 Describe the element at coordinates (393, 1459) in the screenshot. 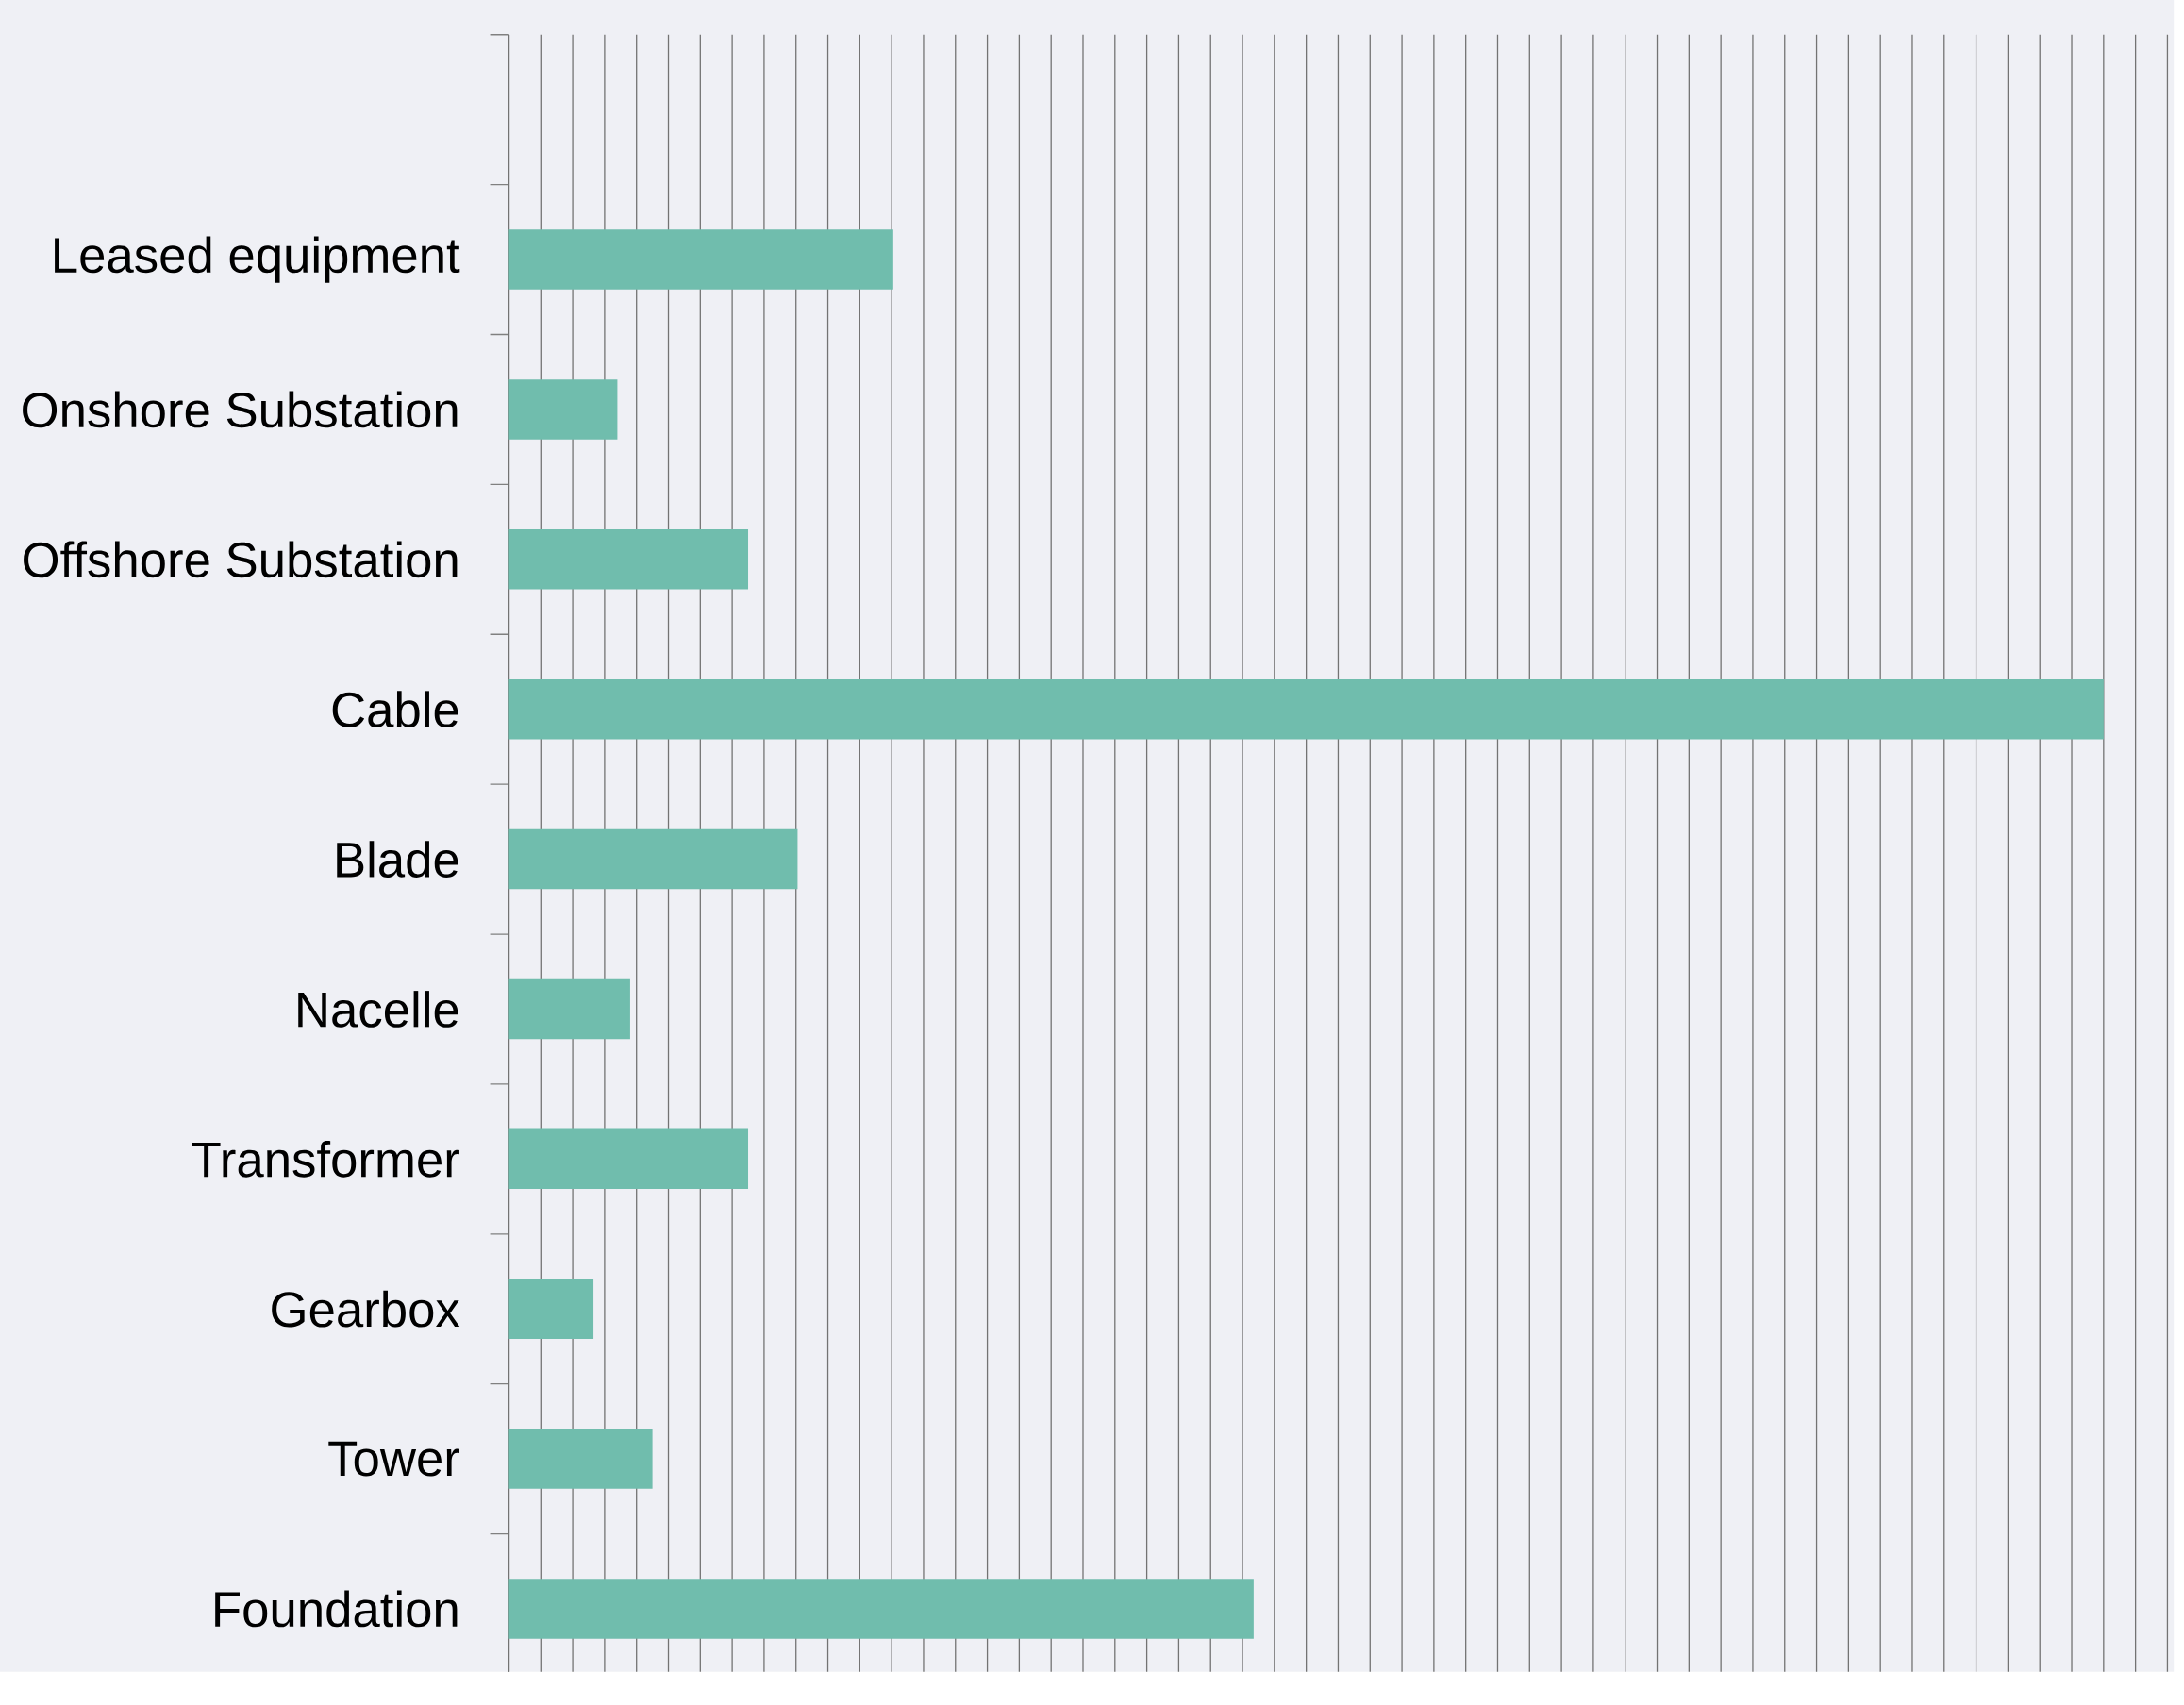

I see `y-tick-label: Tower` at that location.